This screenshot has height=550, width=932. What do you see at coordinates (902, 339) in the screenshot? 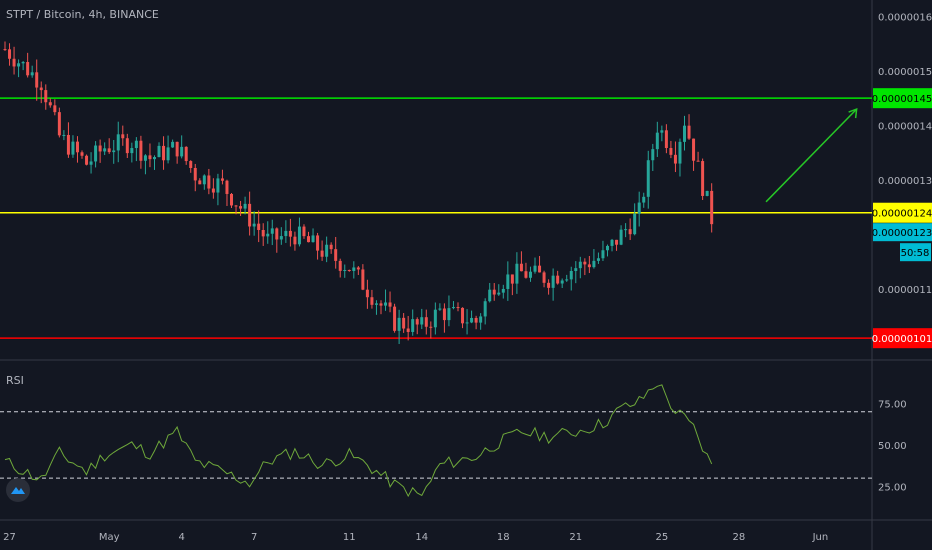
I see `level-label-support-low: 0.00000101` at bounding box center [902, 339].